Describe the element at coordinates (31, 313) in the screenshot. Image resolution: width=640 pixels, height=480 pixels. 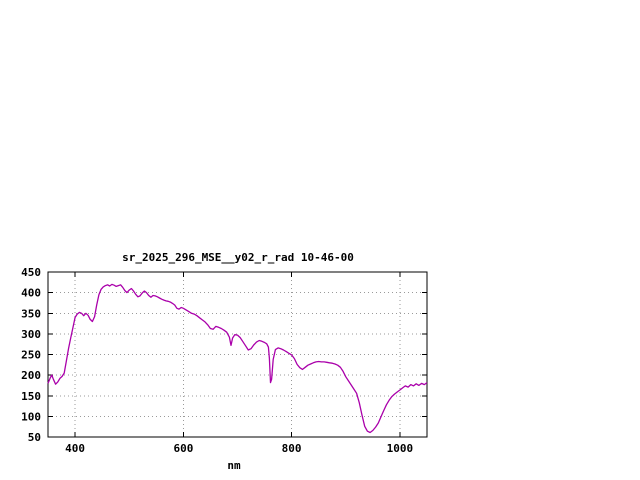
I see `y-tick-label: 350` at that location.